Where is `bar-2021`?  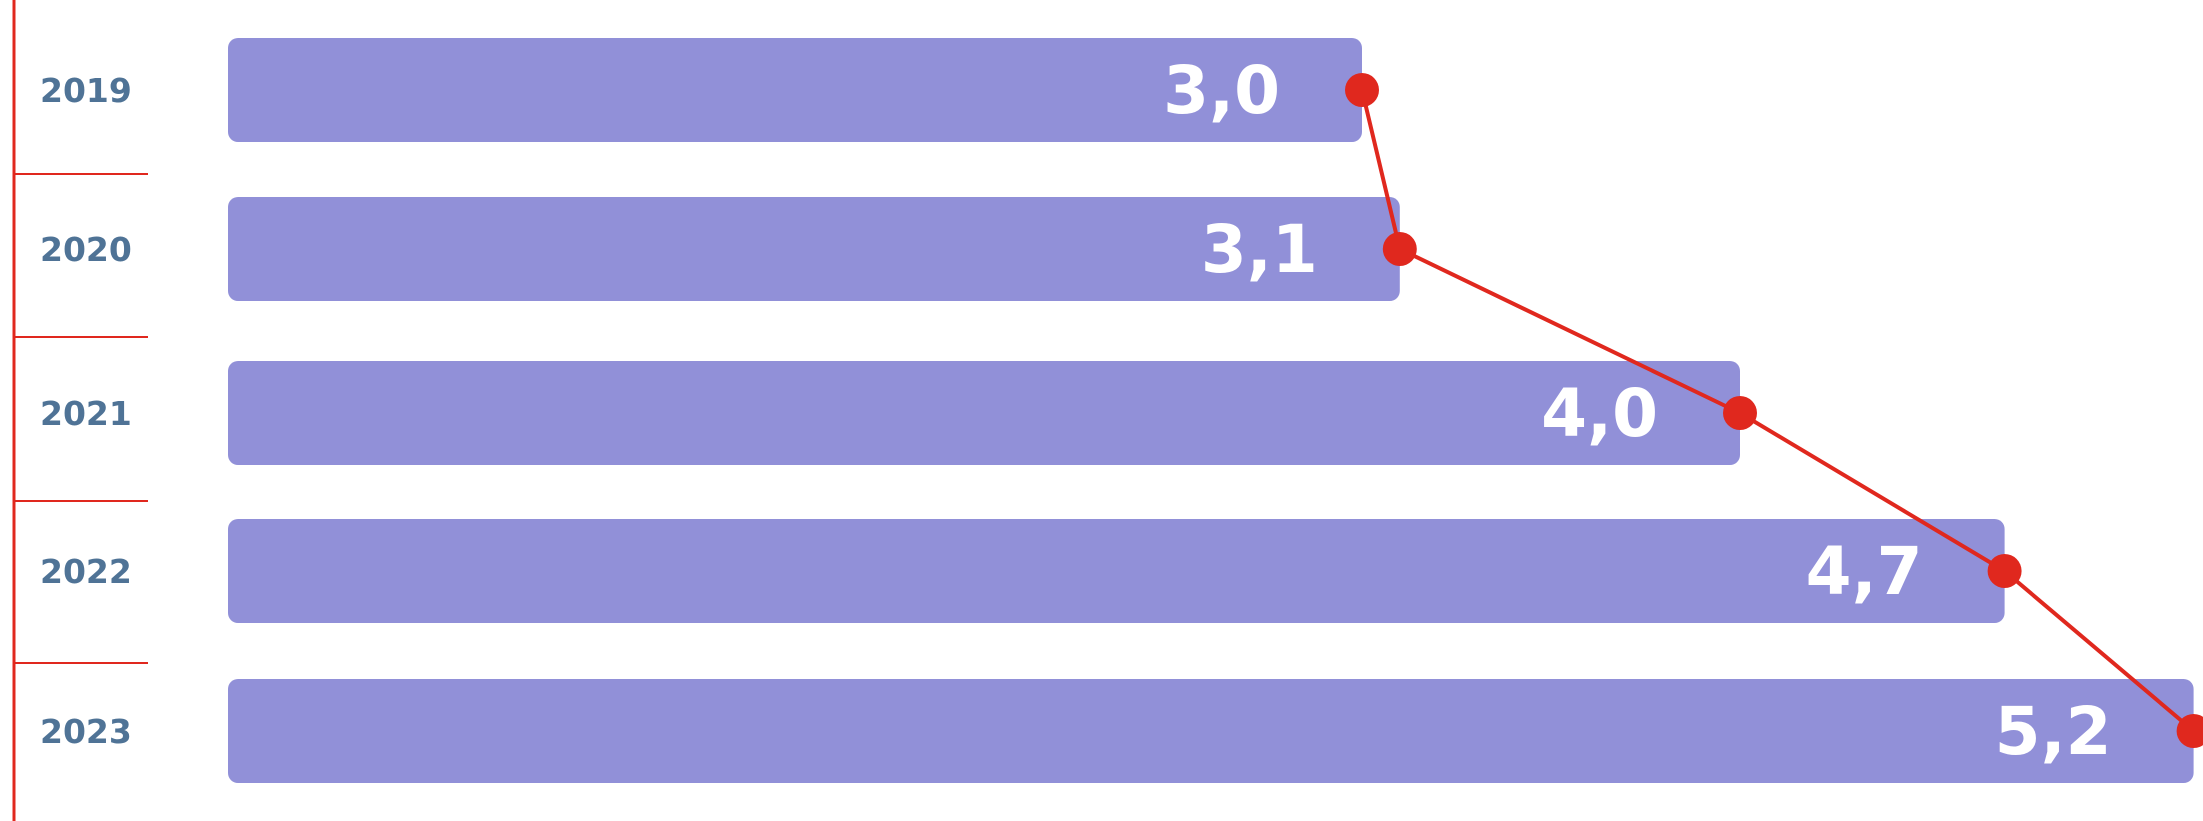 bar-2021 is located at coordinates (984, 413).